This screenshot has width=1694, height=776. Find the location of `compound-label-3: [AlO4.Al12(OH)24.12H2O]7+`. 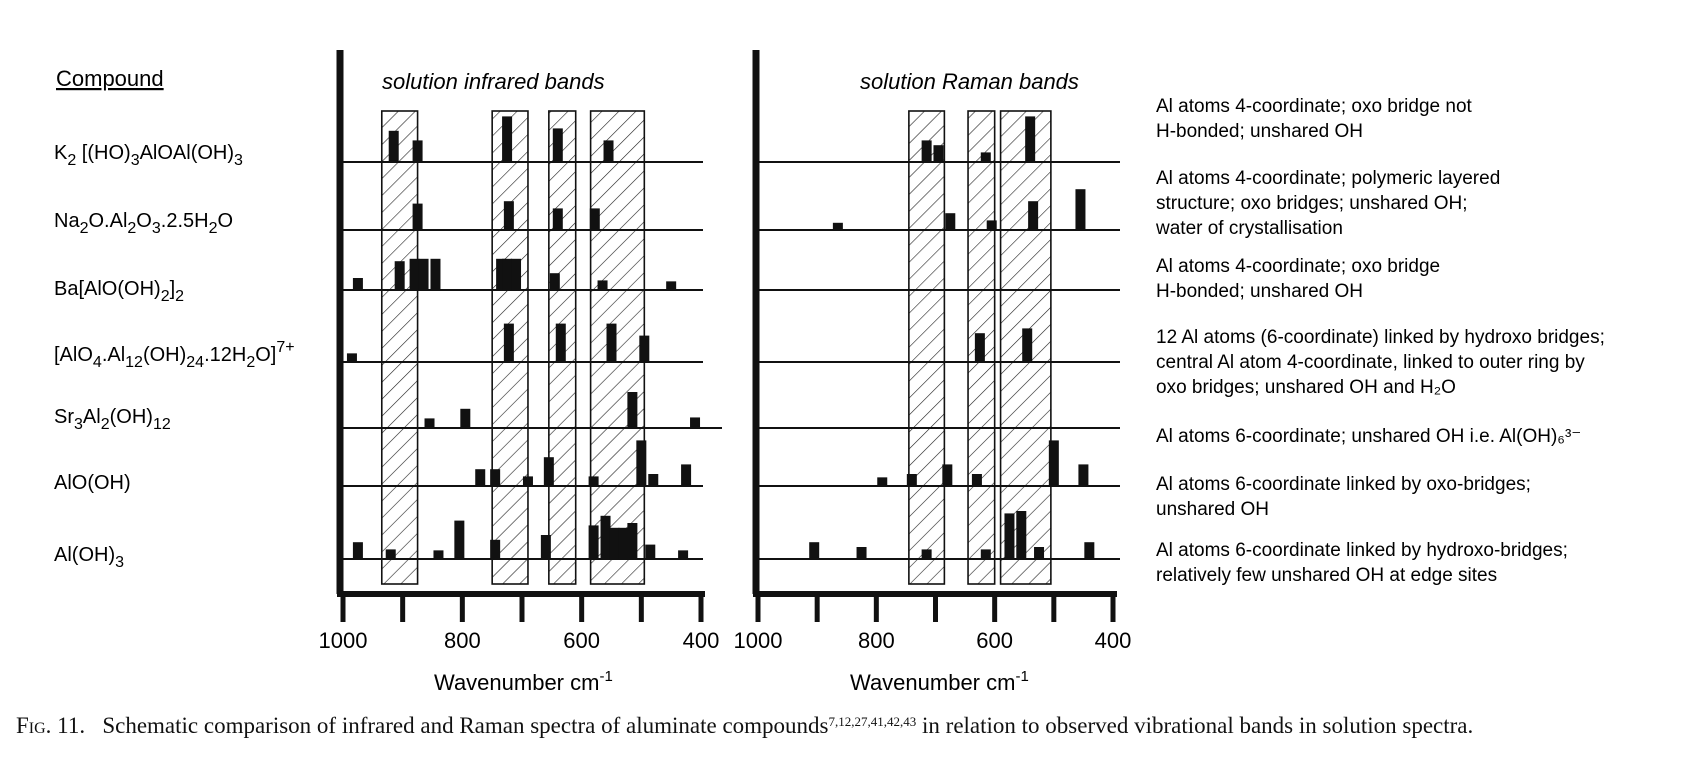

compound-label-3: [AlO4.Al12(OH)24.12H2O]7+ is located at coordinates (174, 355).